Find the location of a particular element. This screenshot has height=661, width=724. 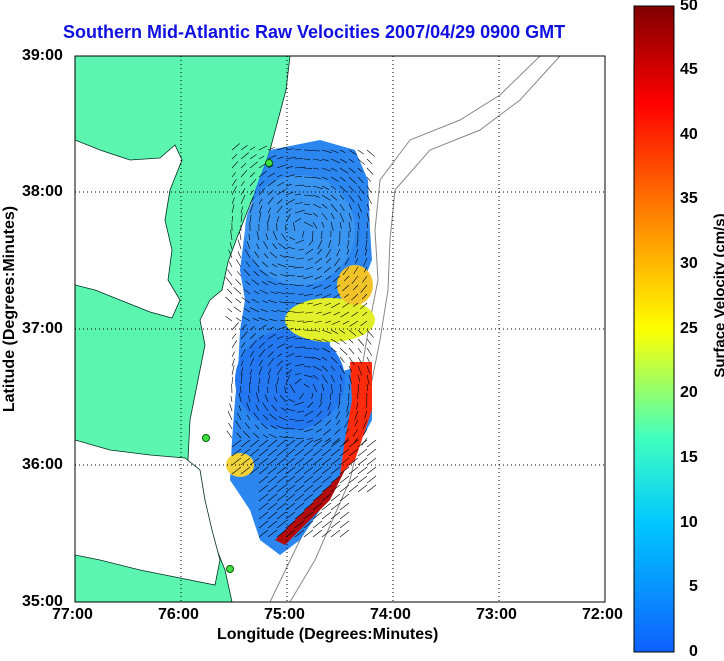

y-tick-label: 36:00 is located at coordinates (42, 465).